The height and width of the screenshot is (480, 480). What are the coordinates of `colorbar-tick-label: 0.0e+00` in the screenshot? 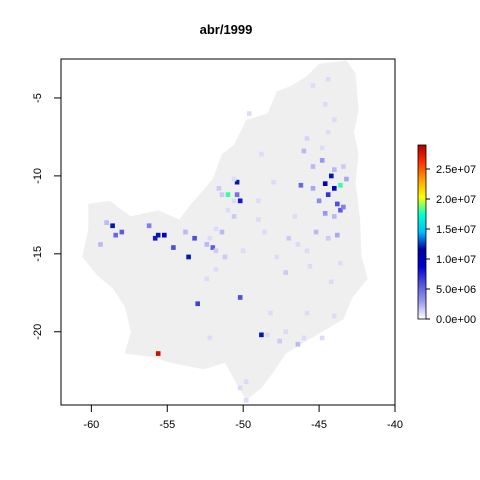 It's located at (456, 320).